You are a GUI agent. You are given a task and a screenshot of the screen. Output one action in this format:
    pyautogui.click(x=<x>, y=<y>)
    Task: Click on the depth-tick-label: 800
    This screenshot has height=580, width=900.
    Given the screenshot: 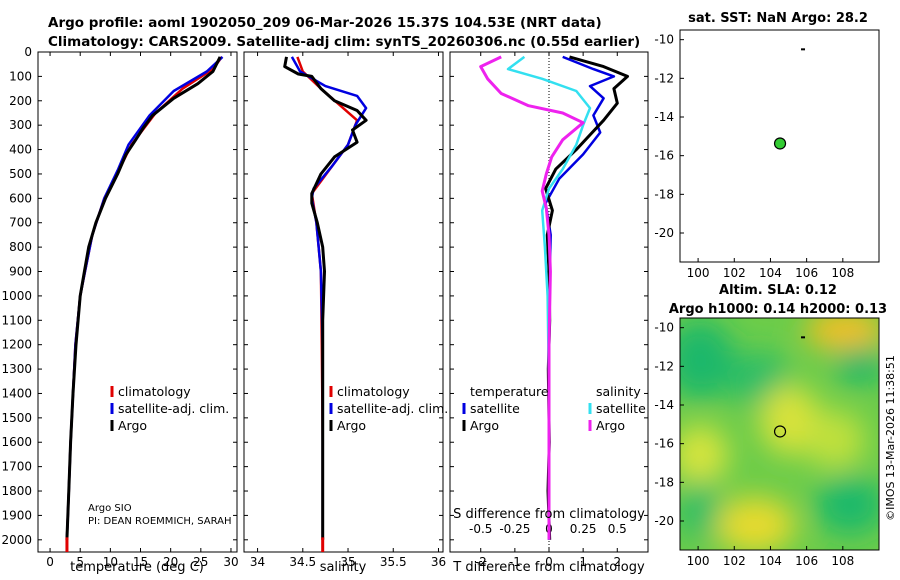 What is the action you would take?
    pyautogui.click(x=20, y=247)
    